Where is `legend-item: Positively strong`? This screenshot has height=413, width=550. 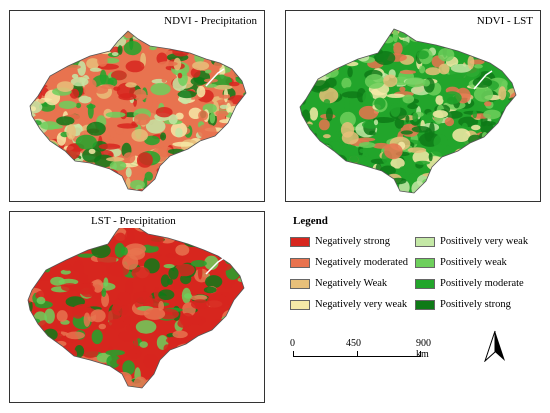 legend-item: Positively strong is located at coordinates (463, 305).